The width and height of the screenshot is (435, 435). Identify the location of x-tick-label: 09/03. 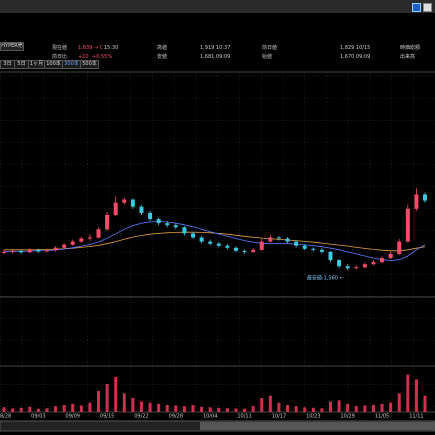
(38, 417).